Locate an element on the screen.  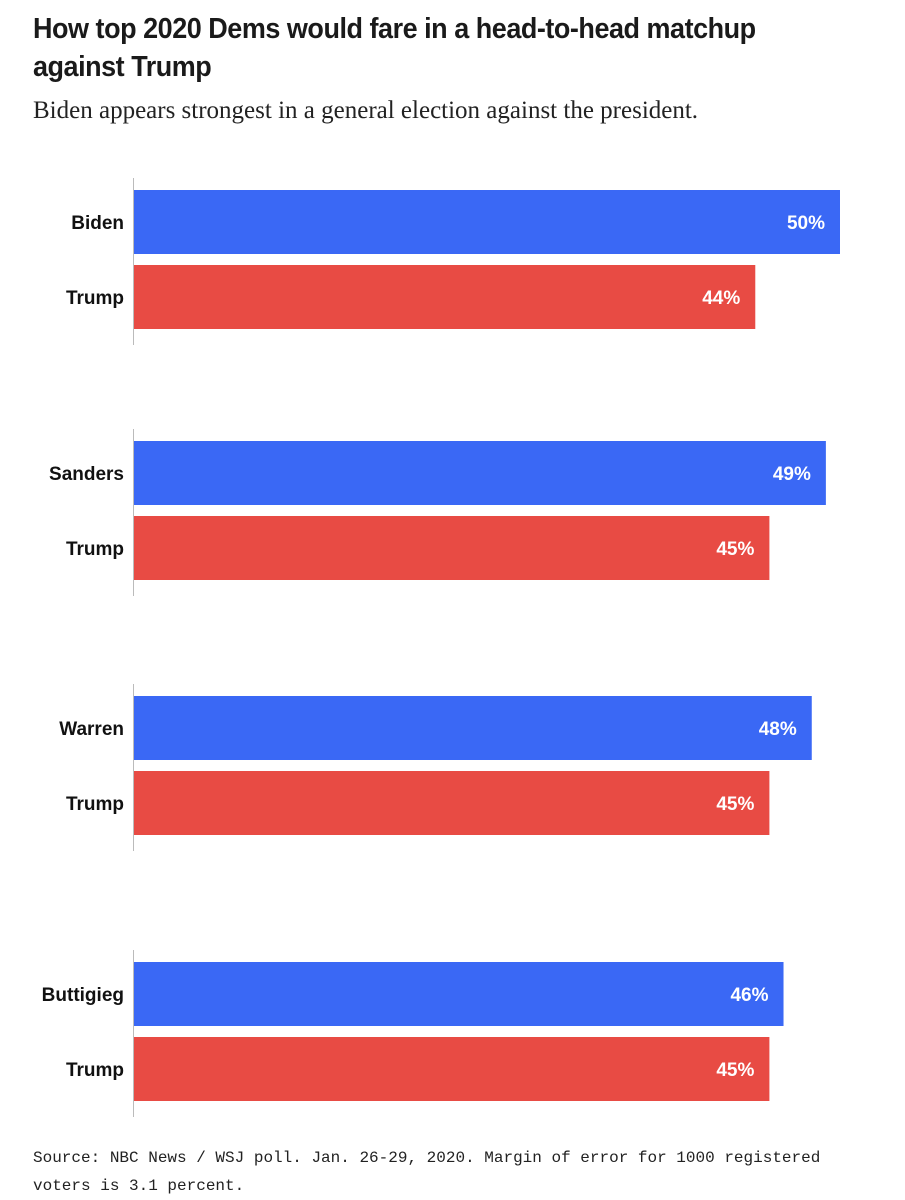
data-label: 46% is located at coordinates (749, 995).